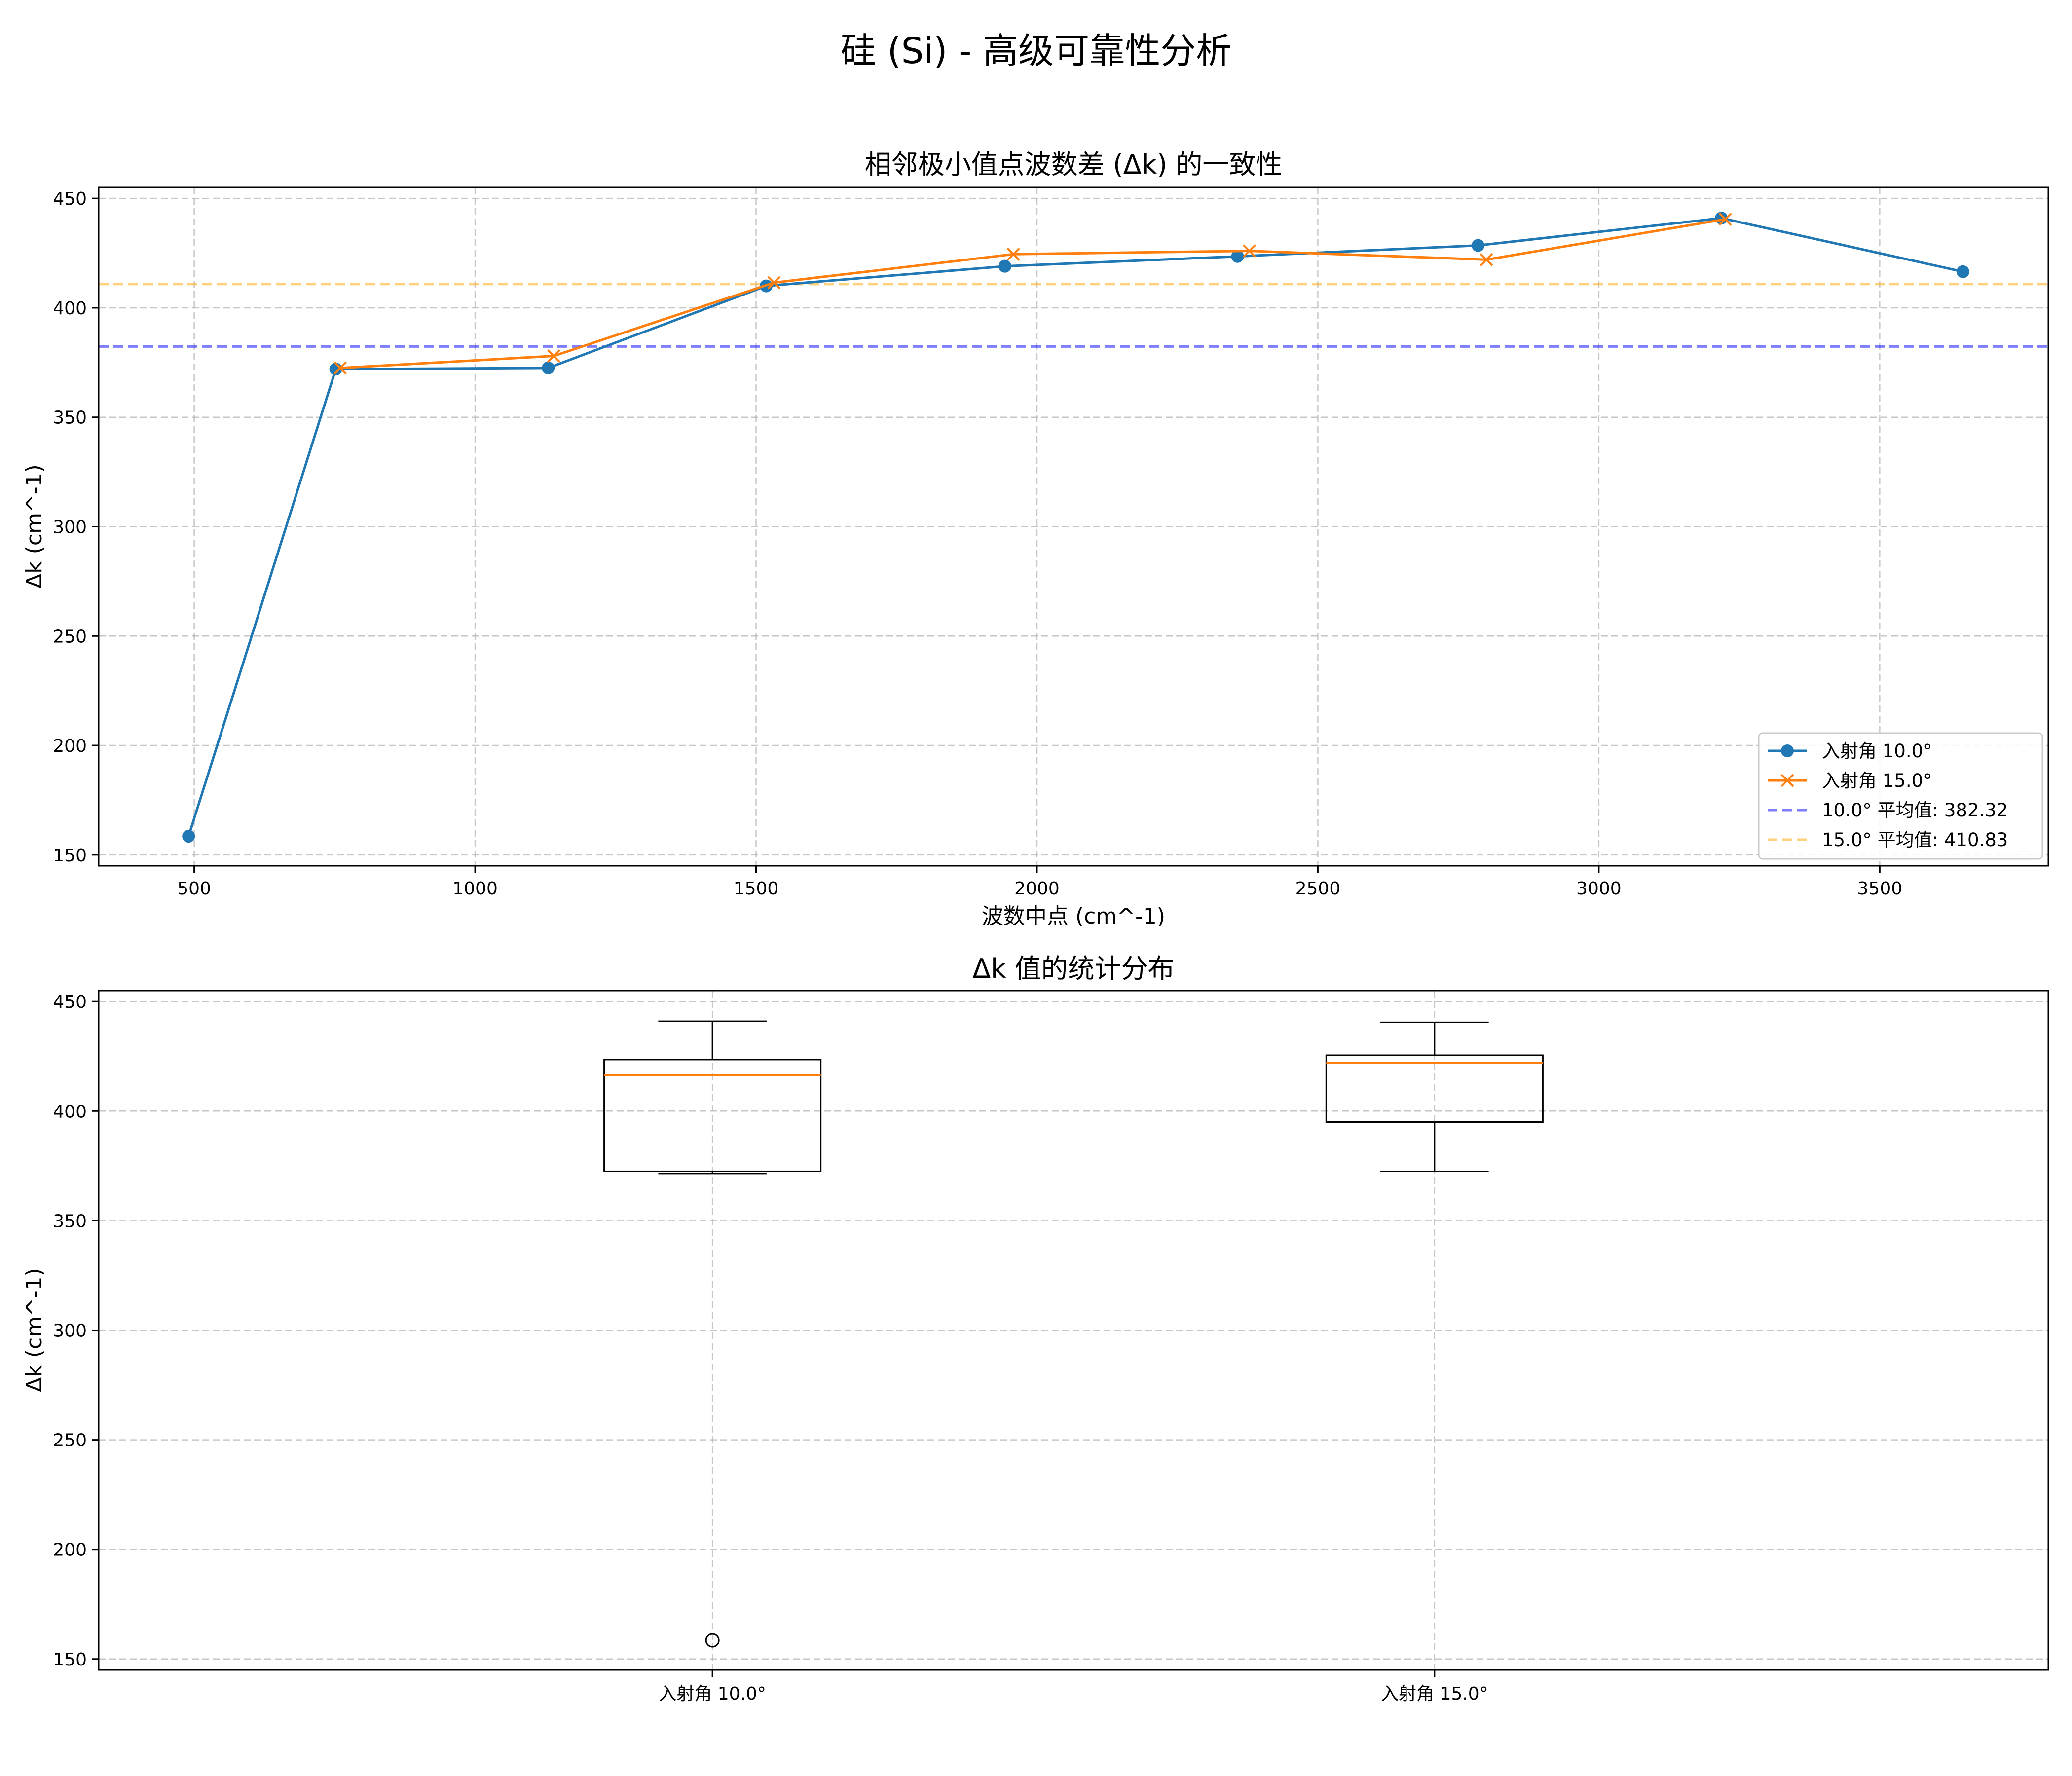  I want to click on legend-box, so click(1901, 796).